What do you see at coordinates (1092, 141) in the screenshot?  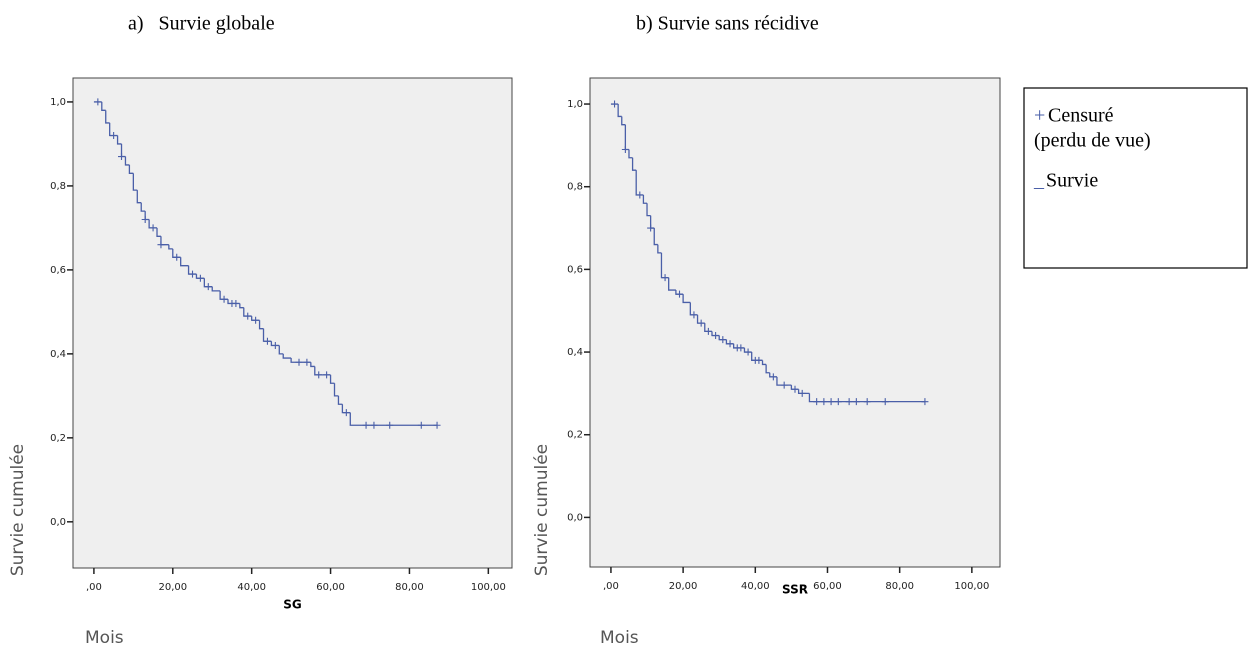 I see `legend-sublabel: (perdu de vue)` at bounding box center [1092, 141].